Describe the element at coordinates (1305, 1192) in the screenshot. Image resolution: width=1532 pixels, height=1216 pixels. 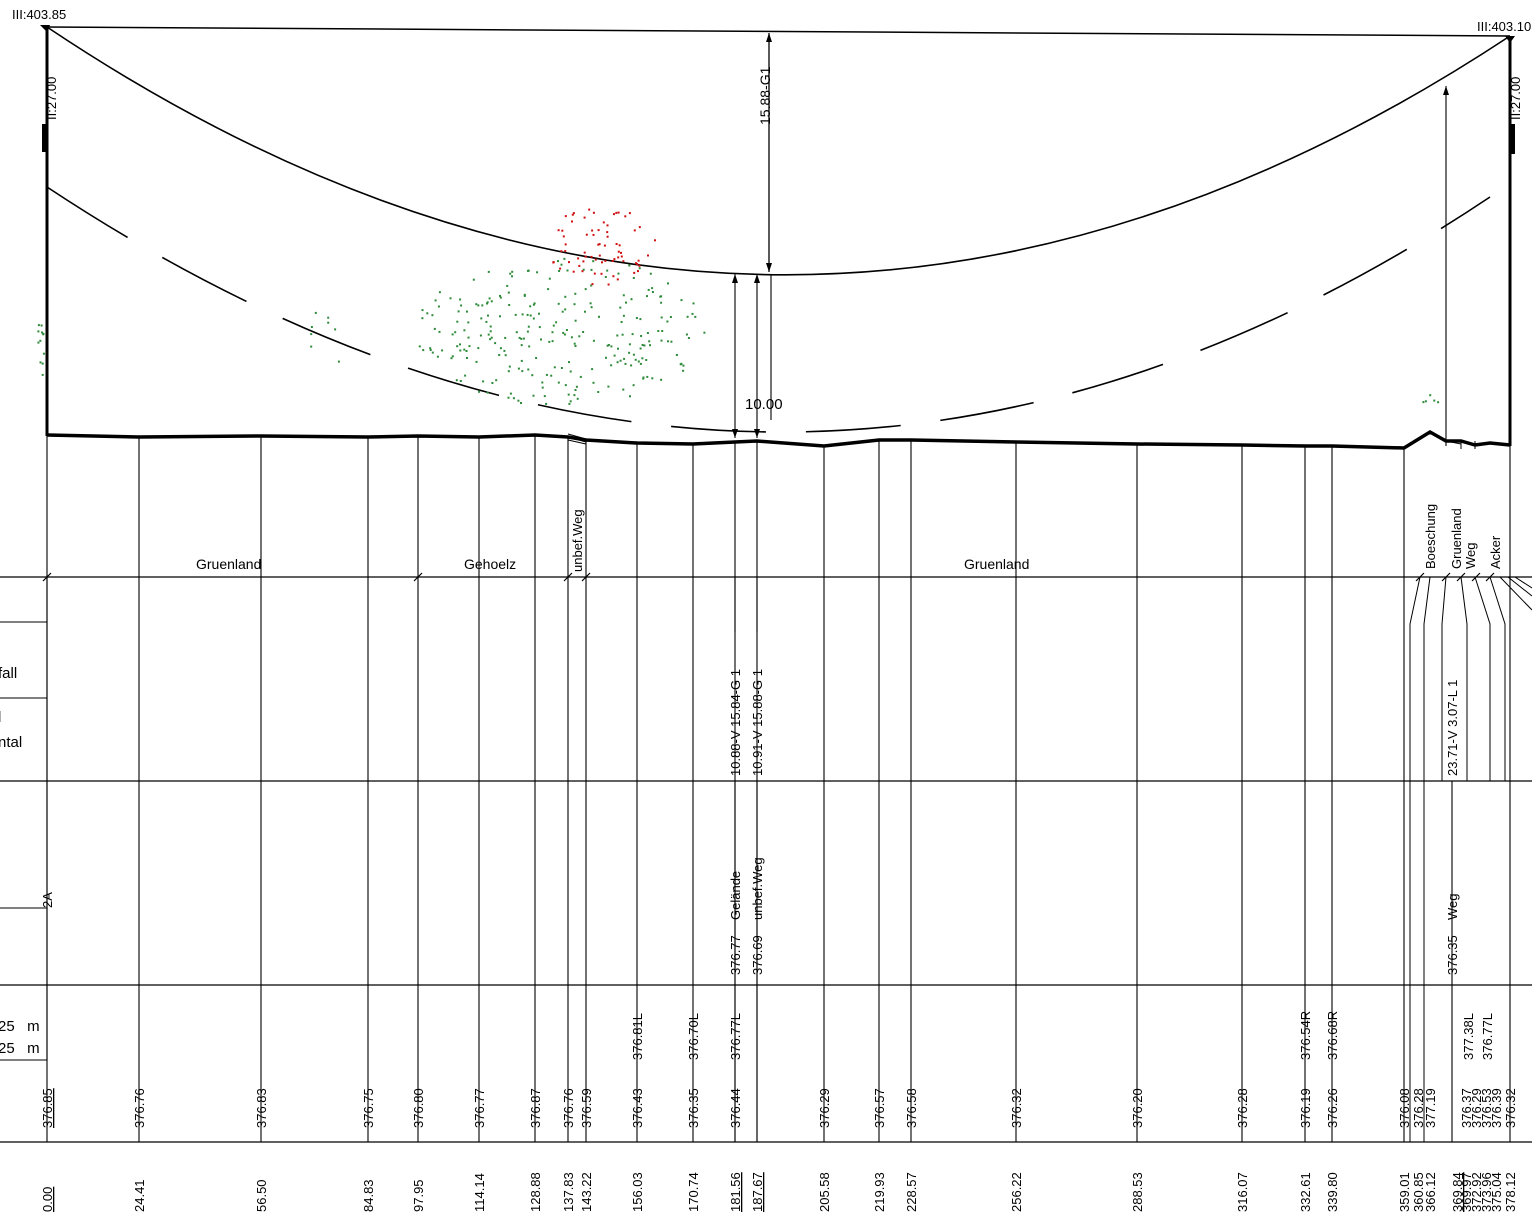
I see `station-chainage: 332.61` at that location.